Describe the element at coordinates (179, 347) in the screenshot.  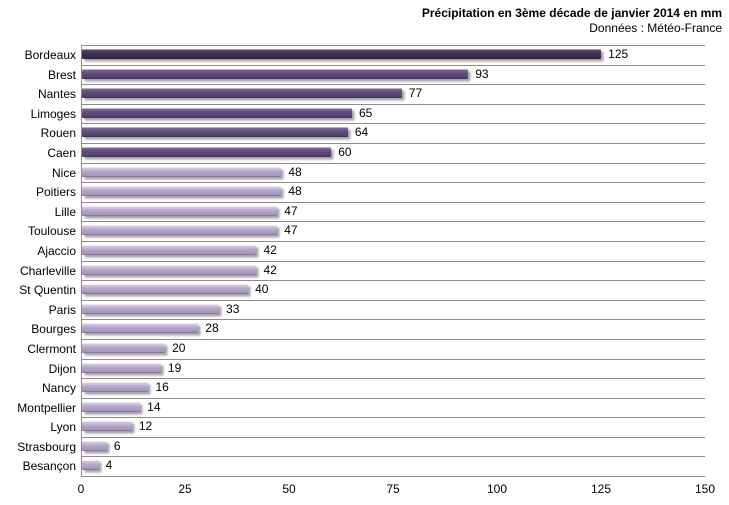
I see `value-label: 20` at that location.